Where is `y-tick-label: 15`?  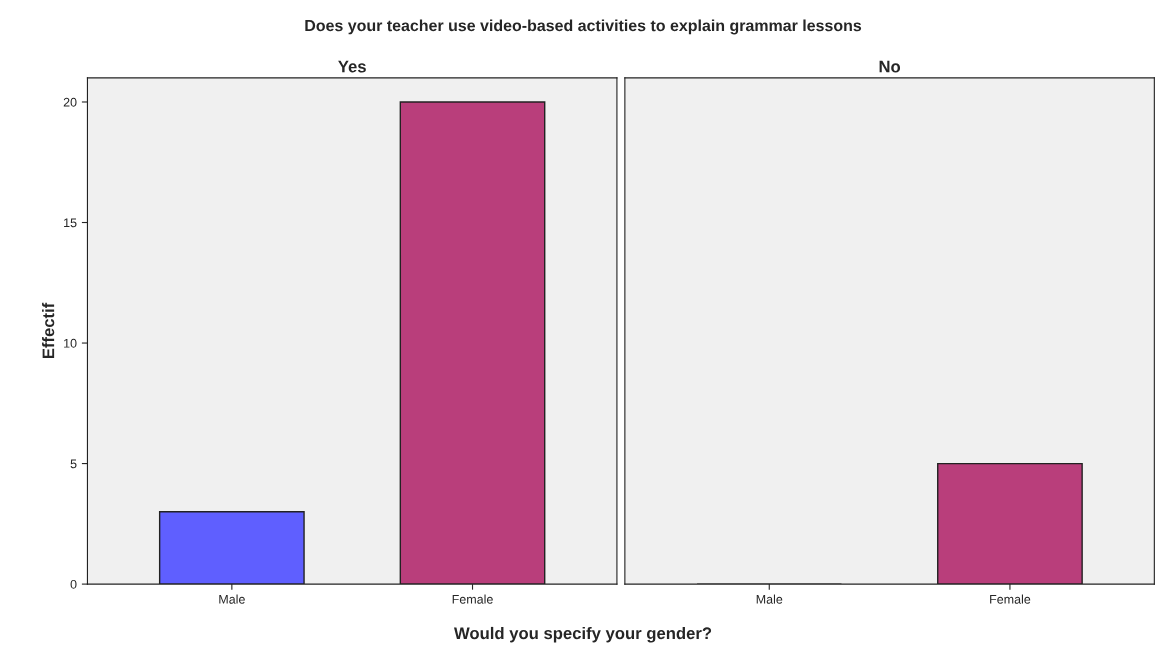
y-tick-label: 15 is located at coordinates (70, 223).